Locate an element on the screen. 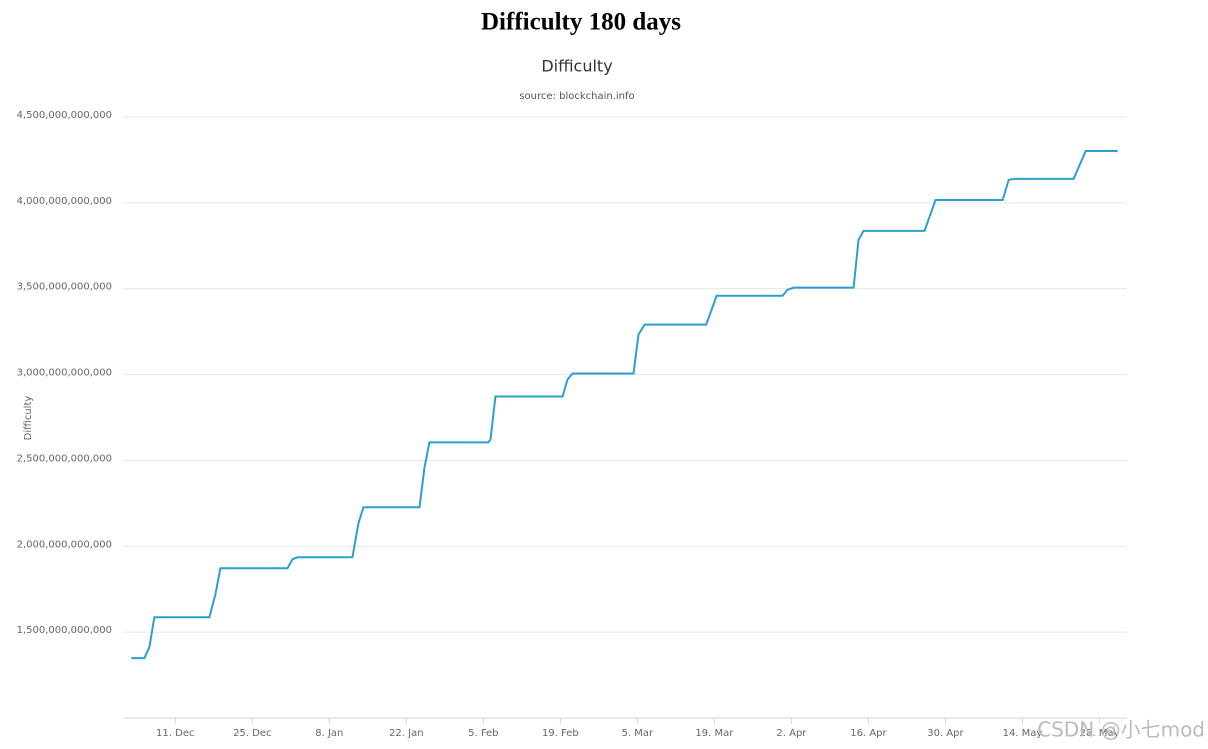  x-tick-label: 14. May is located at coordinates (1023, 733).